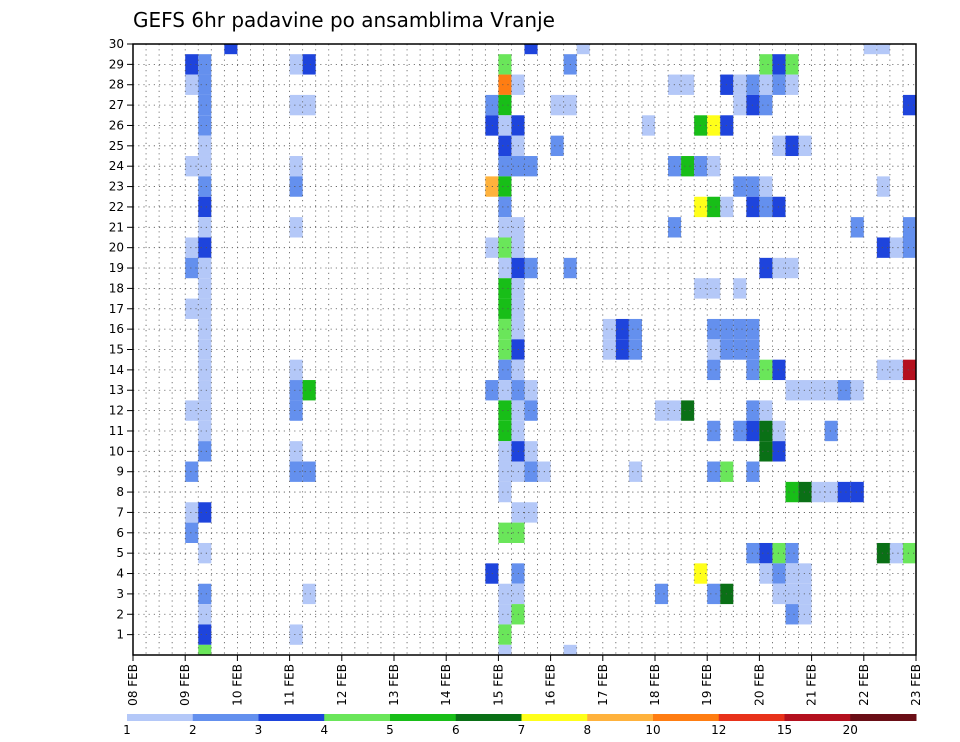 This screenshot has width=960, height=742. Describe the element at coordinates (193, 730) in the screenshot. I see `colorbar-label: 2` at that location.